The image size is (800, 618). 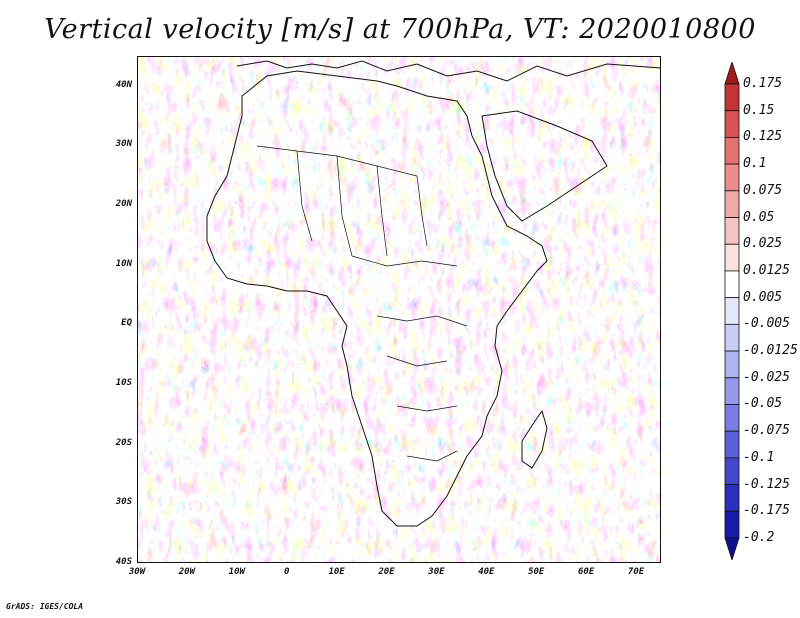 I want to click on lat-tick-label: 30S, so click(x=123, y=502).